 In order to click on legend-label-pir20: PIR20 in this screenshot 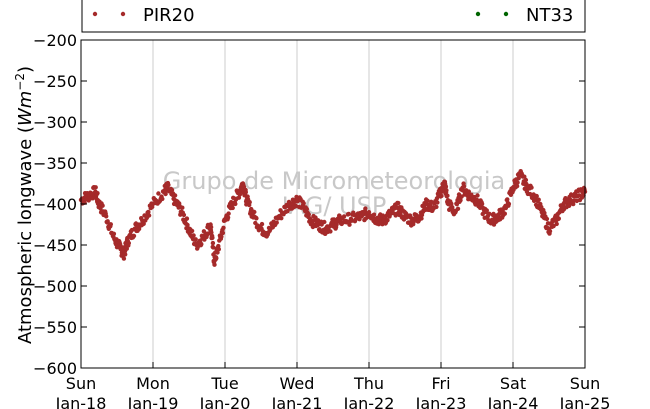, I will do `click(169, 15)`.